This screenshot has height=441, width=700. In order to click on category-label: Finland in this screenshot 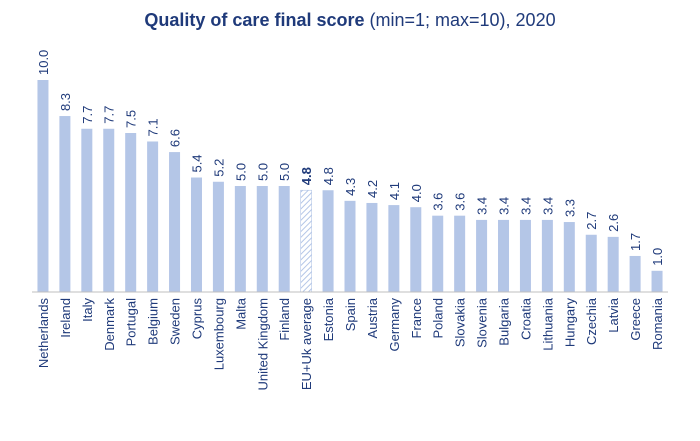, I will do `click(284, 319)`.